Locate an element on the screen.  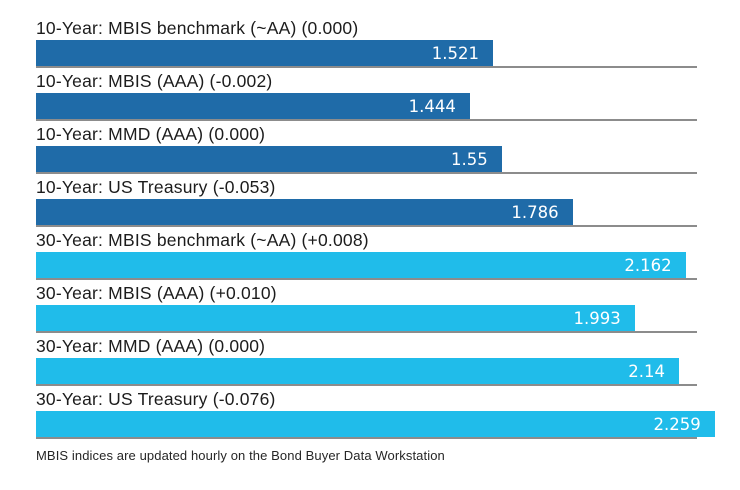
bar: 2.259 is located at coordinates (375, 424).